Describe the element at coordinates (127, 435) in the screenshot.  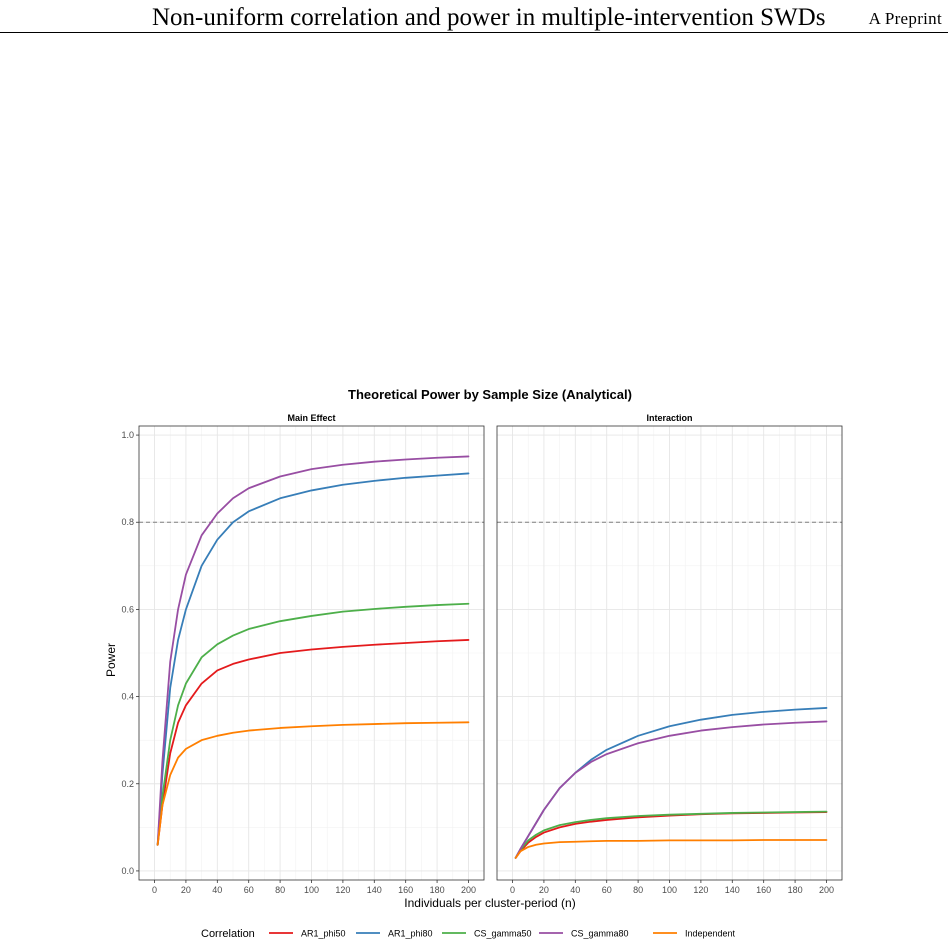
I see `y-tick-label: 1.0` at that location.